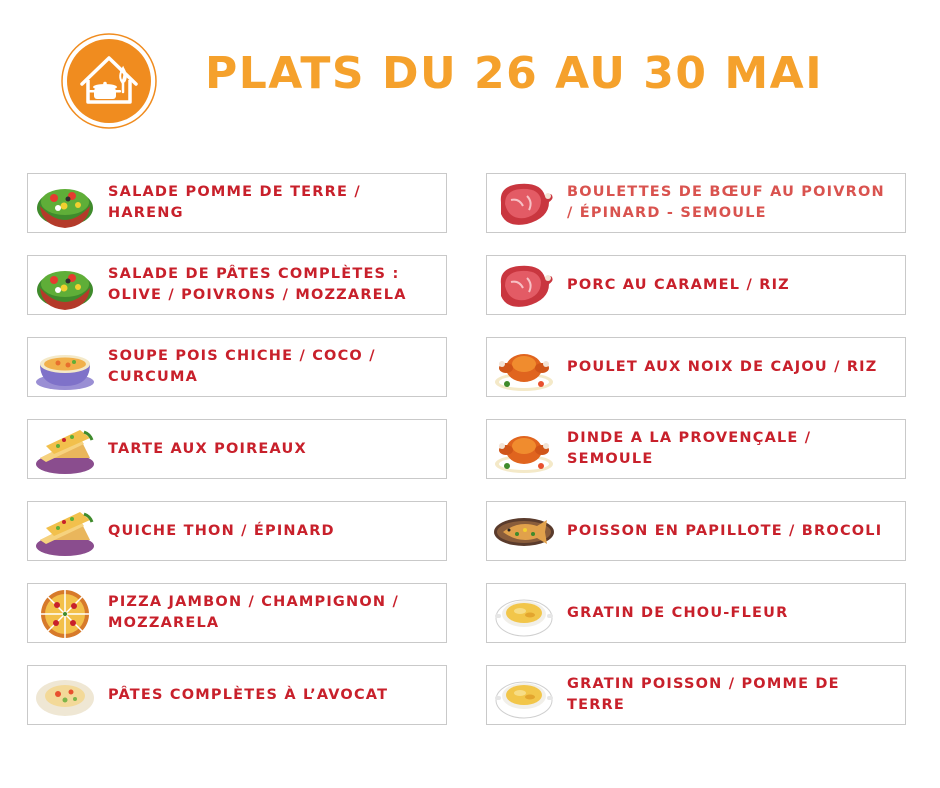  What do you see at coordinates (514, 73) in the screenshot?
I see `page-title: PLATS DU 26 AU 30 MAI` at bounding box center [514, 73].